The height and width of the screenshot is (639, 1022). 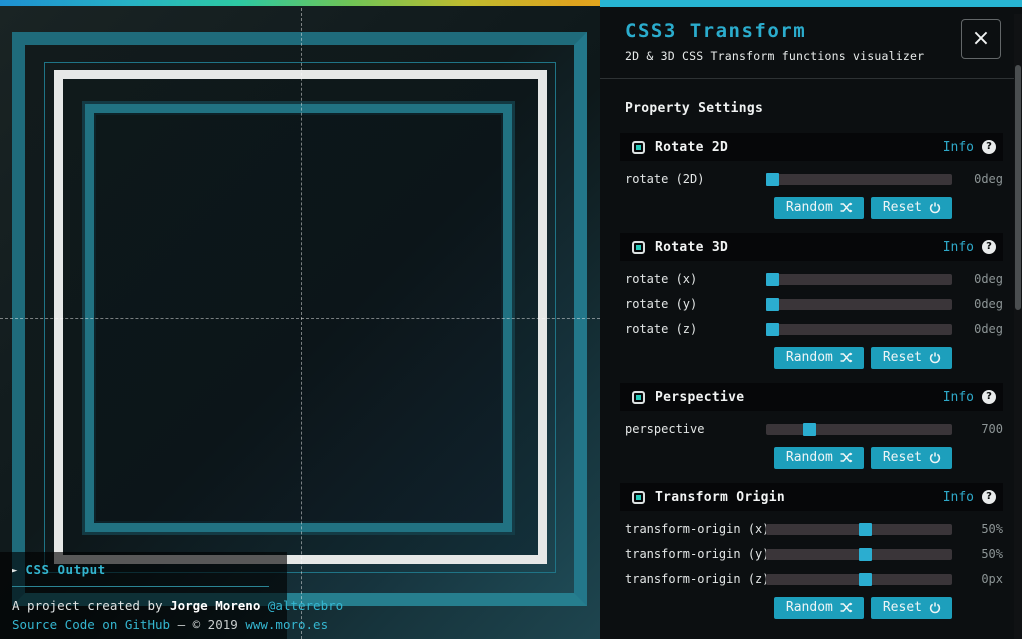 I want to click on slider-label: transform-origin (x), so click(x=697, y=529).